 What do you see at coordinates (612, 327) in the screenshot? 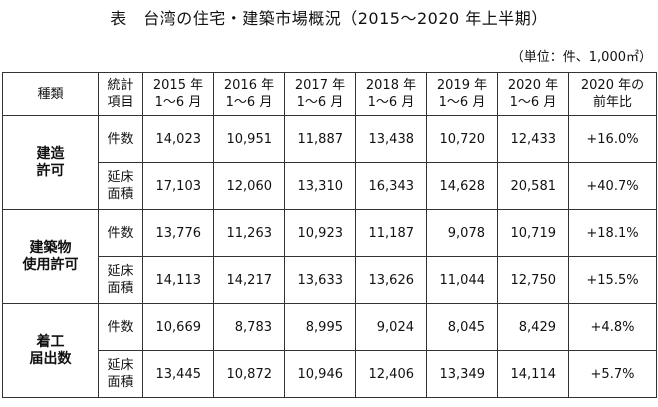
I see `yoy-cell: +4.8%` at bounding box center [612, 327].